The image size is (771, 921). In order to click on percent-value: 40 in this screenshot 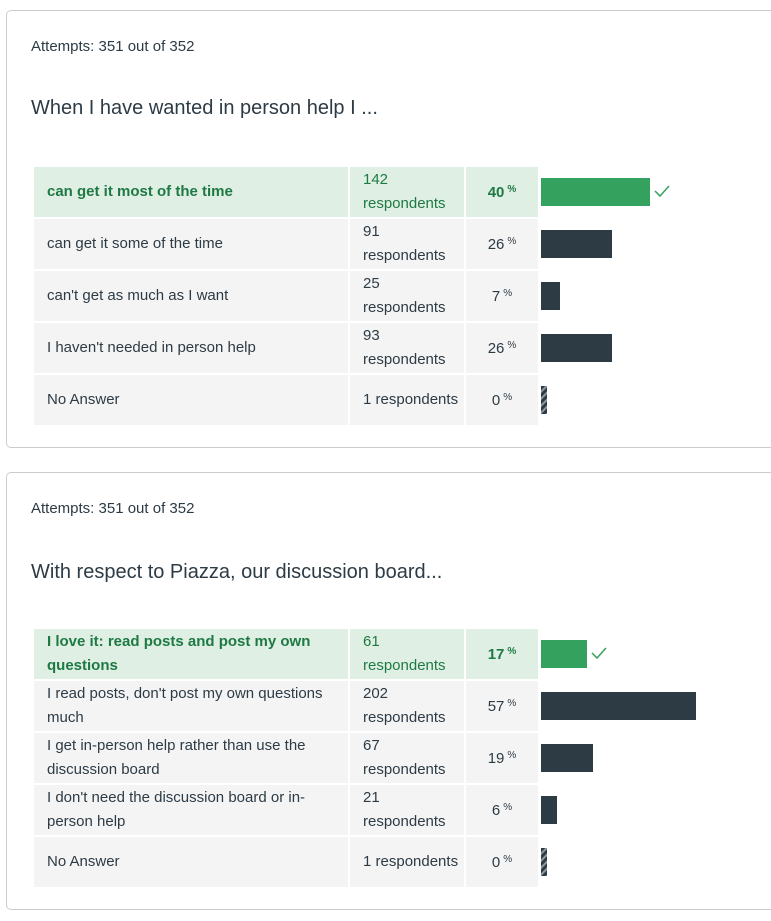, I will do `click(496, 192)`.